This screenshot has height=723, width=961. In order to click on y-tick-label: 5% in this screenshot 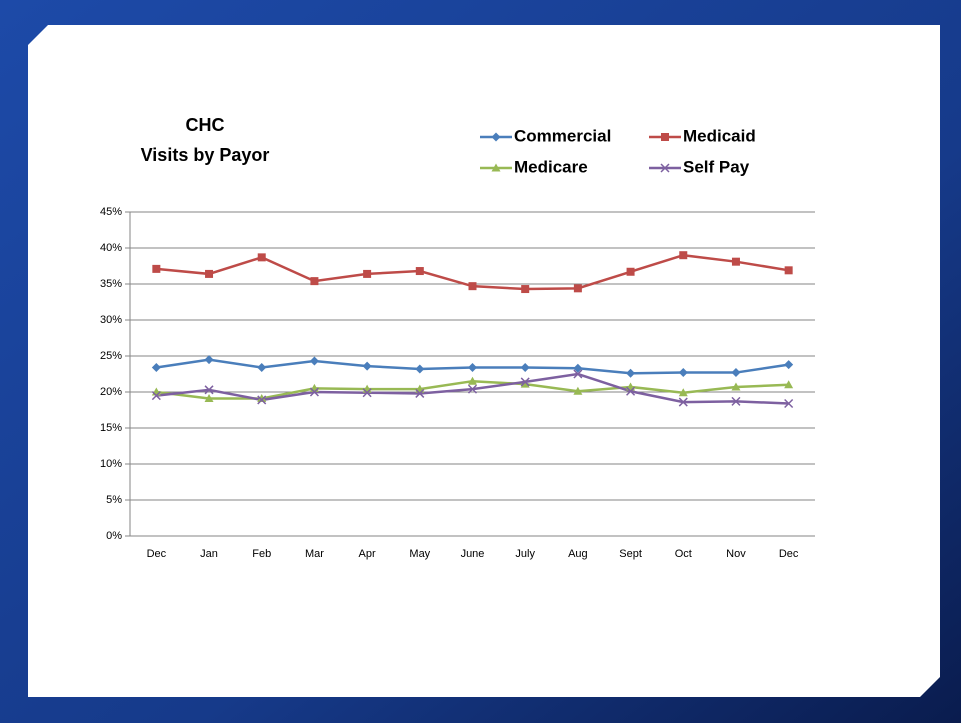, I will do `click(114, 500)`.